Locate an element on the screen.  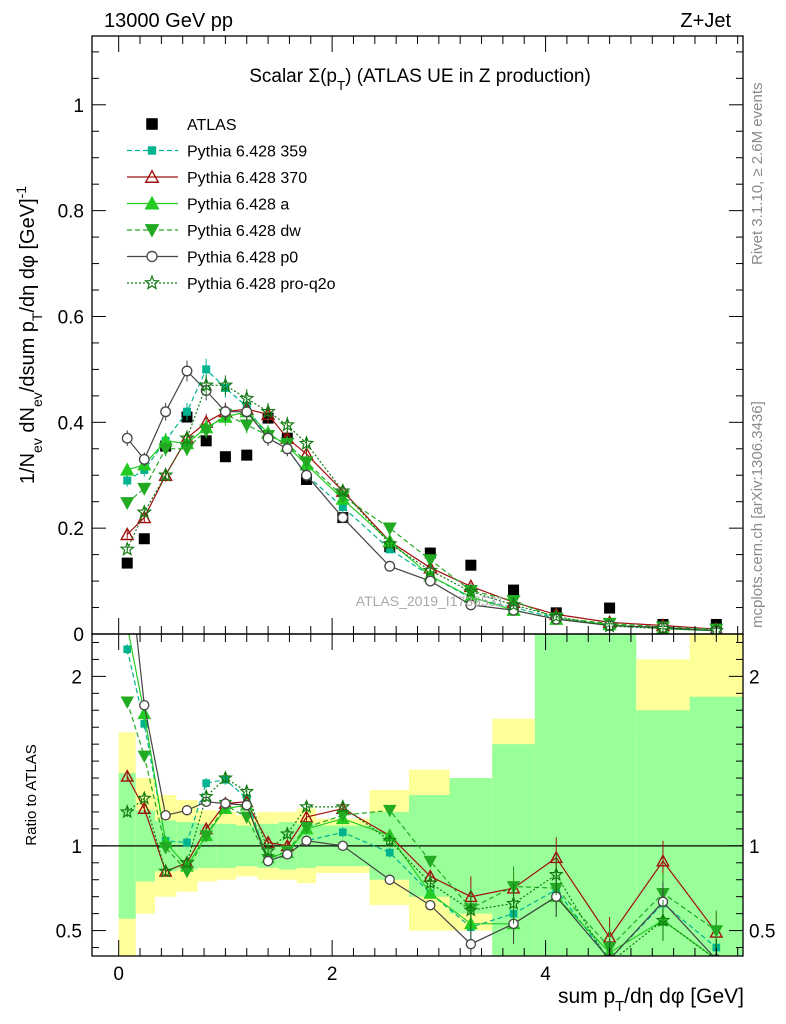
legend-label: Pythia 6.428 dw is located at coordinates (244, 231).